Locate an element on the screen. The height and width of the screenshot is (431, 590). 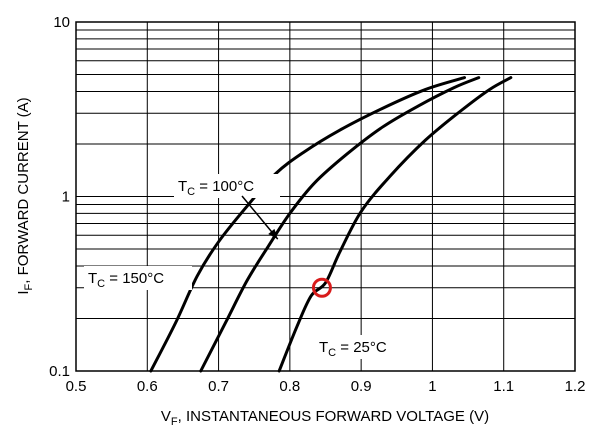
label-tc-150c-bg is located at coordinates (138, 278).